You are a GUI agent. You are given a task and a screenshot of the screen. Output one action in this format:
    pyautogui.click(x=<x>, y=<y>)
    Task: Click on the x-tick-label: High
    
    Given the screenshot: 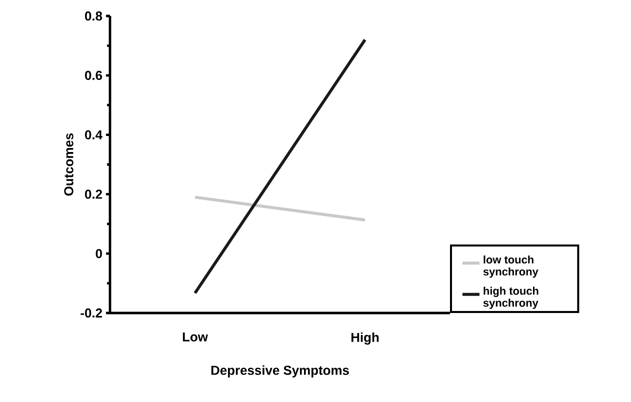 What is the action you would take?
    pyautogui.click(x=365, y=338)
    